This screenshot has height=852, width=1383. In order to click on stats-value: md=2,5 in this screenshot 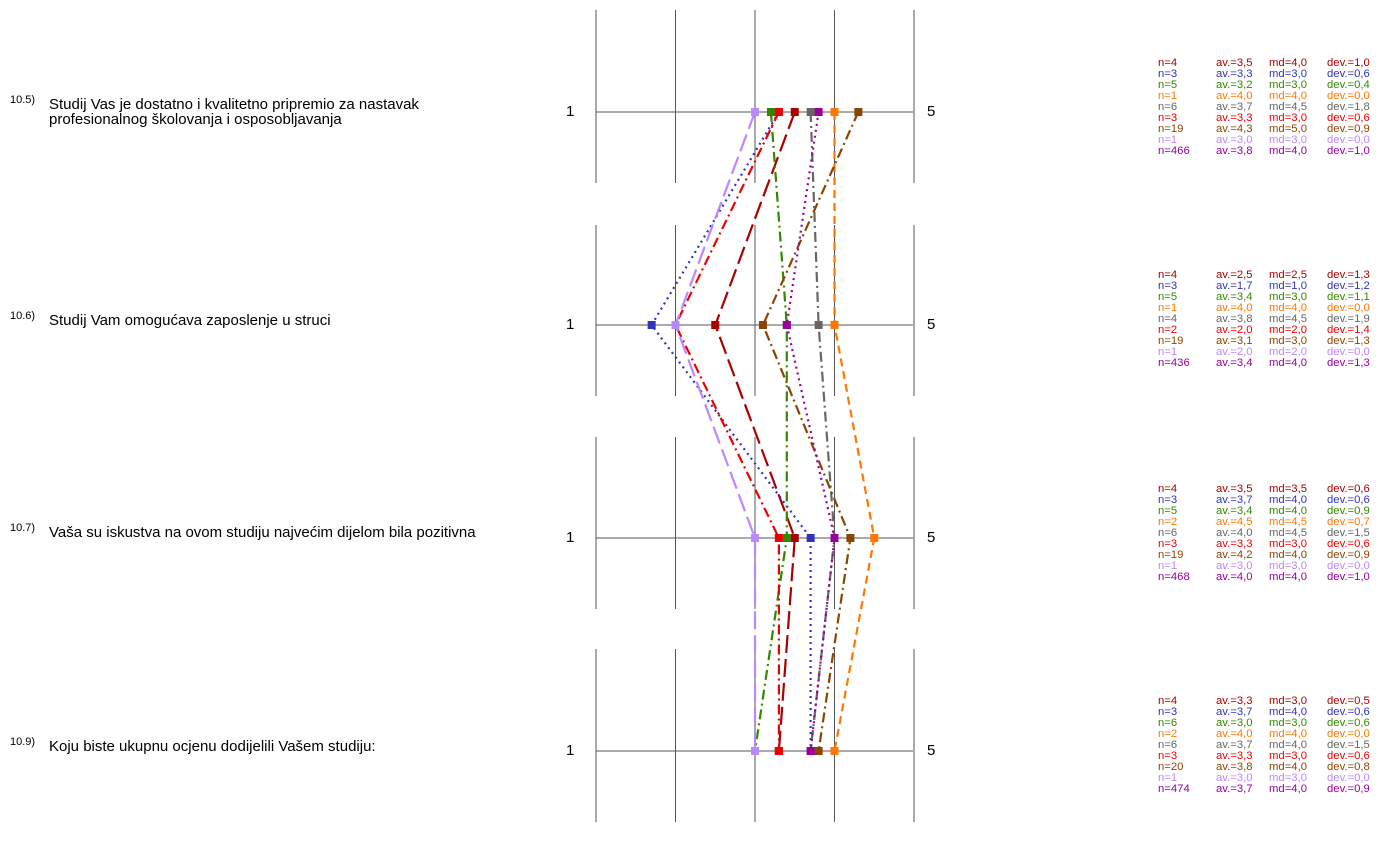, I will do `click(1288, 275)`.